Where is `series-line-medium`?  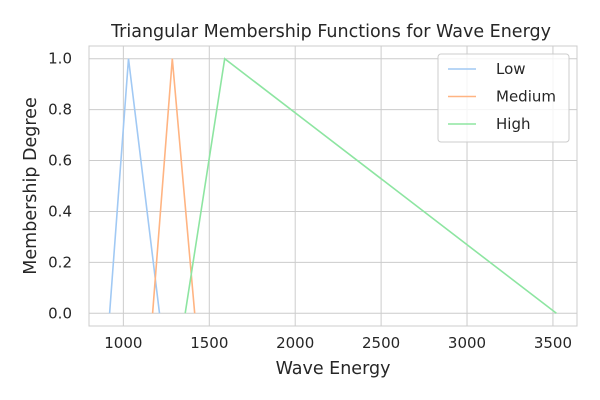
series-line-medium is located at coordinates (173, 186).